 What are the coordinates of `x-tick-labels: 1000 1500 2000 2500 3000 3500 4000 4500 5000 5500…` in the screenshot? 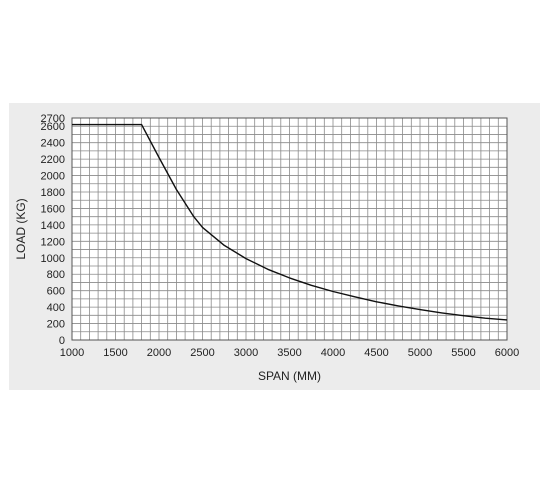 It's located at (289, 353).